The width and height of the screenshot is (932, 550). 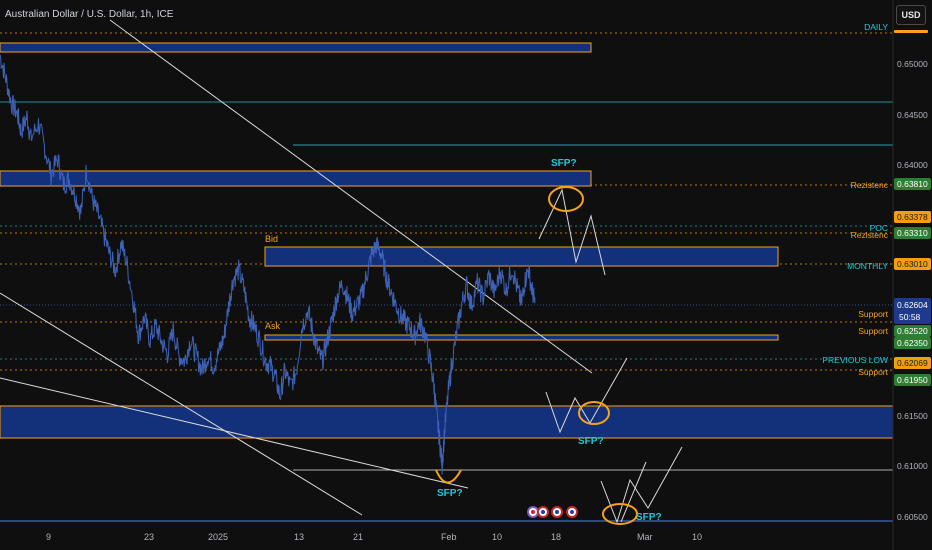 I want to click on x-tick-label: Mar, so click(x=645, y=537).